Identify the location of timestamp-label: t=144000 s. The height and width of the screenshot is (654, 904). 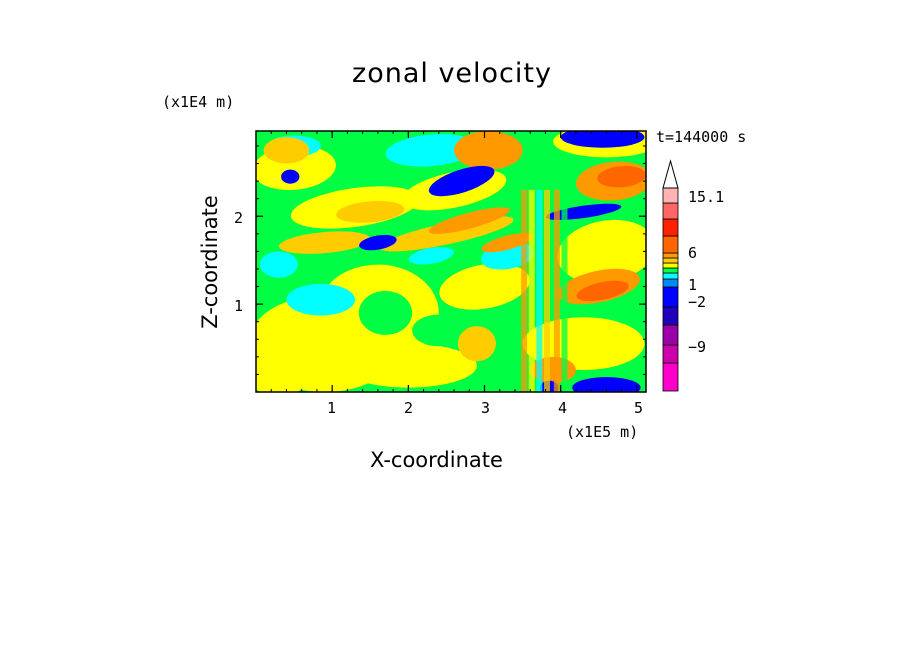
(701, 137).